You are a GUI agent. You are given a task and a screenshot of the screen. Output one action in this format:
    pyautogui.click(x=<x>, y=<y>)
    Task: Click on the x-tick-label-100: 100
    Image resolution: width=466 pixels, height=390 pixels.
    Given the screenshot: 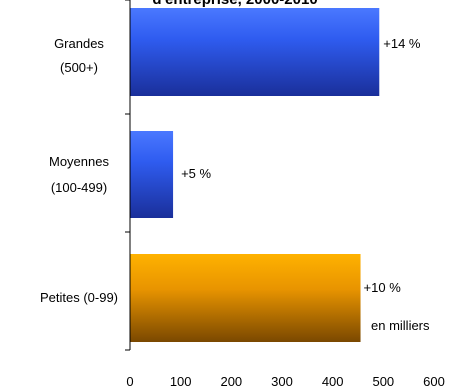 What is the action you would take?
    pyautogui.click(x=181, y=381)
    